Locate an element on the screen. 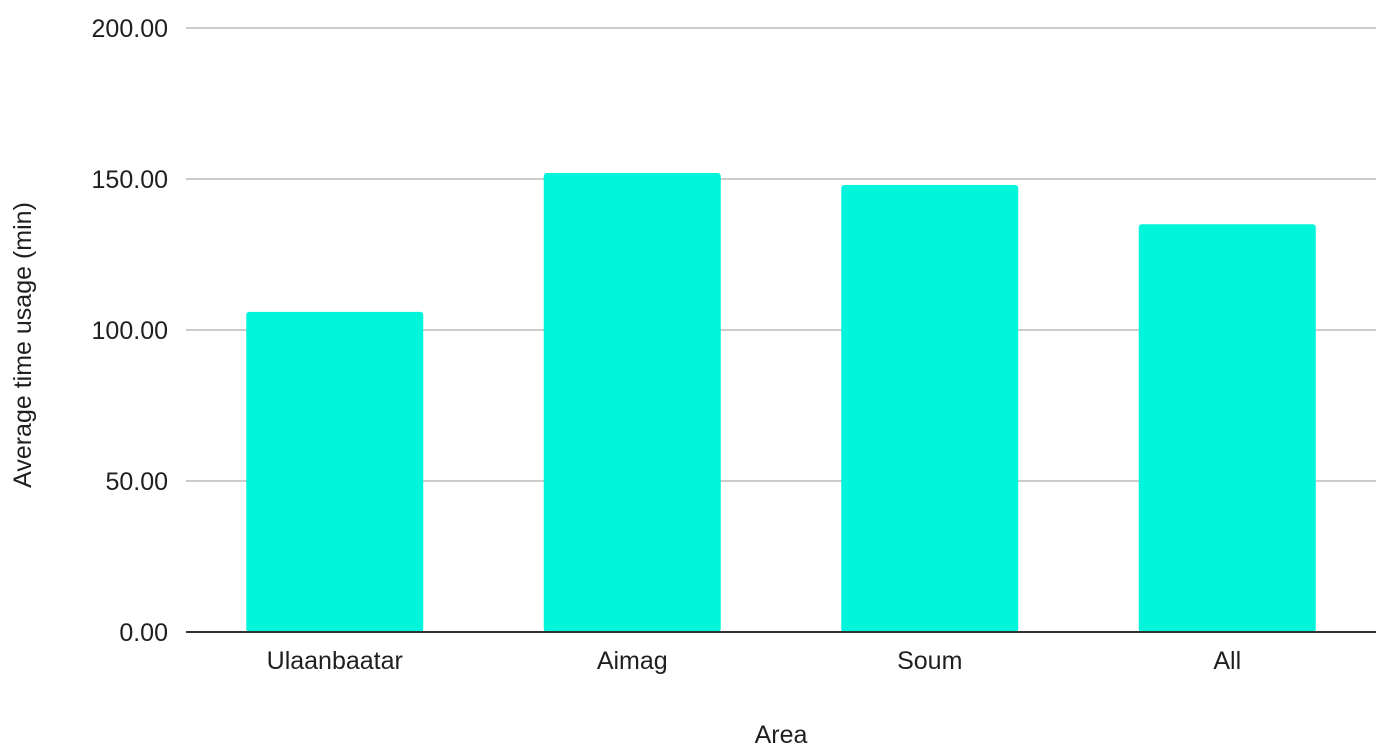  bar-aimag is located at coordinates (632, 402).